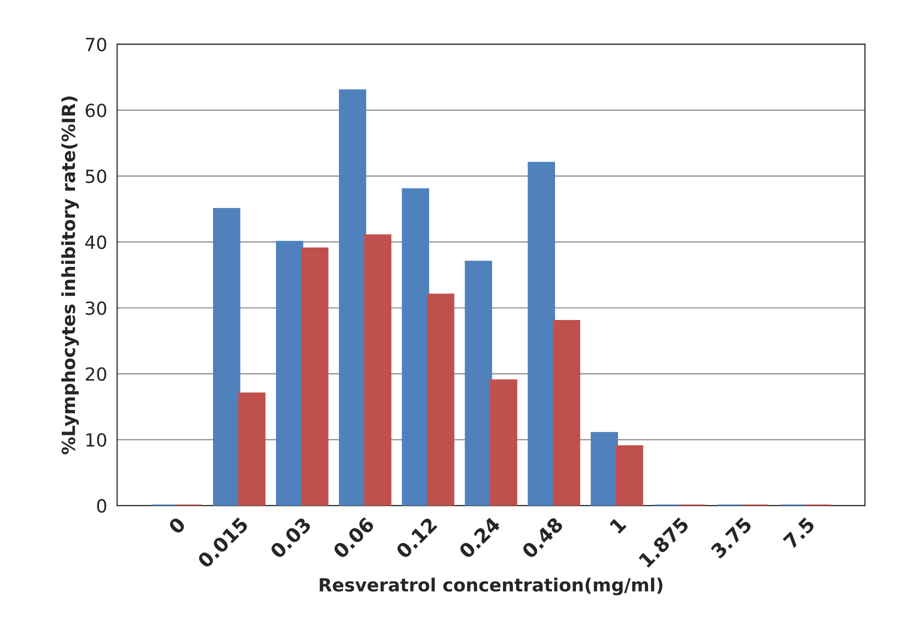 This screenshot has width=901, height=632. I want to click on y-tick-label: 10, so click(96, 440).